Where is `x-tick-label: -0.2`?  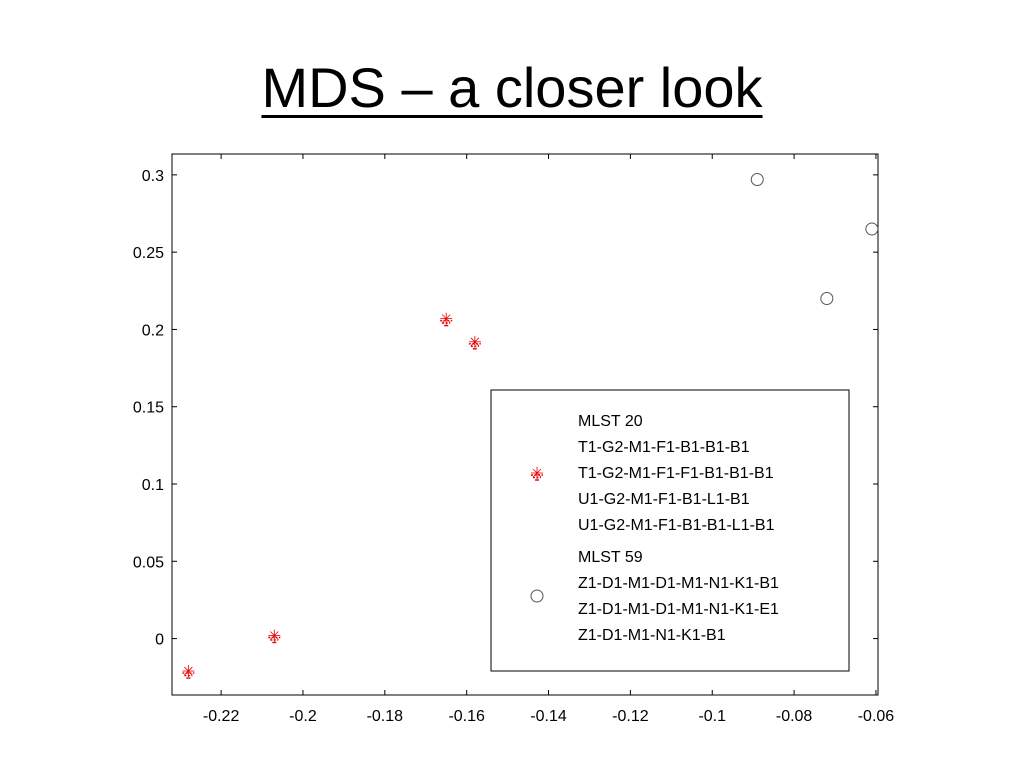
x-tick-label: -0.2 is located at coordinates (303, 716).